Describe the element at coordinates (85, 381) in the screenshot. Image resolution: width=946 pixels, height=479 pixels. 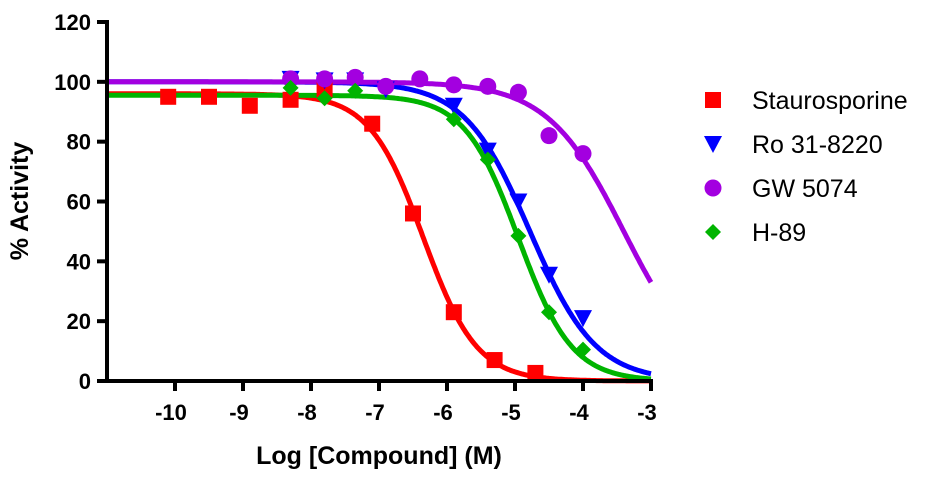
I see `y-tick-label: 0` at that location.